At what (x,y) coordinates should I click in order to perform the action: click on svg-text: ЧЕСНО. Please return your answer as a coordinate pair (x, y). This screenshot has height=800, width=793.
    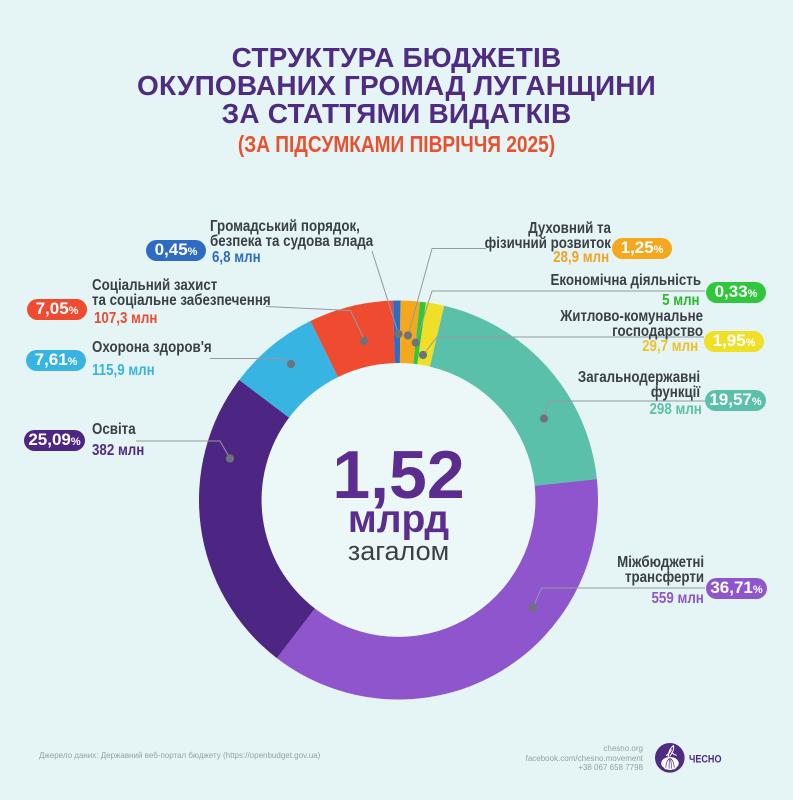
    Looking at the image, I should click on (705, 760).